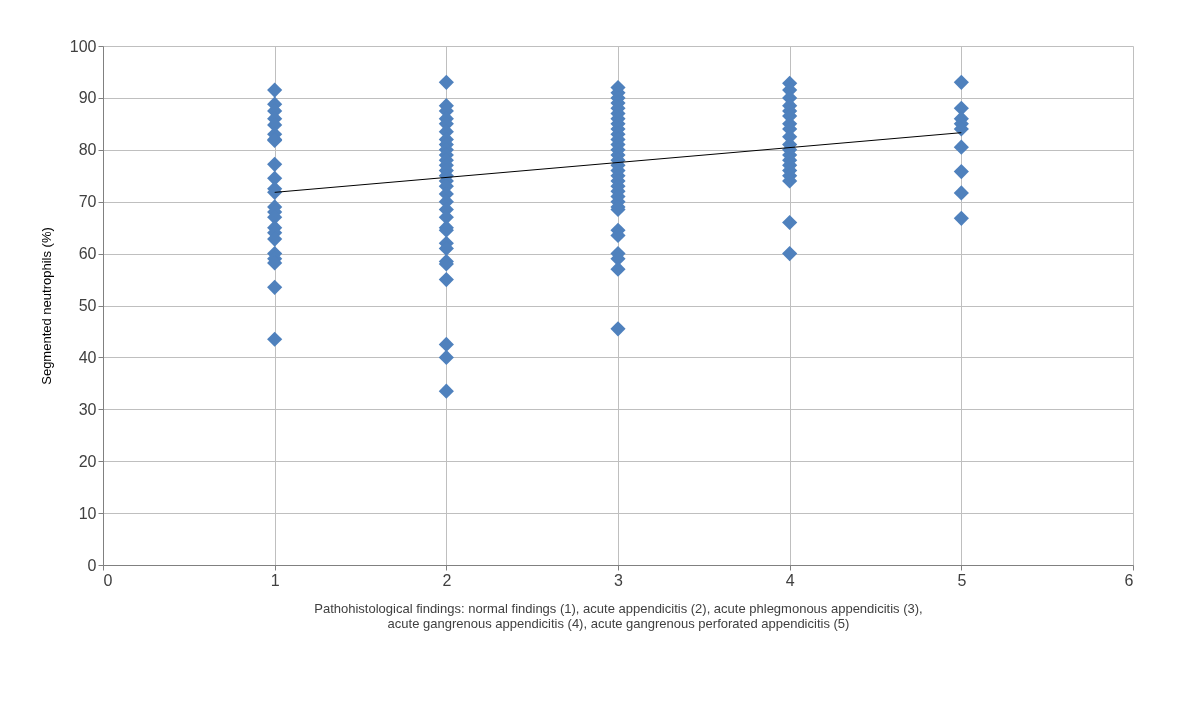  I want to click on y-tick-label: 100, so click(83, 46).